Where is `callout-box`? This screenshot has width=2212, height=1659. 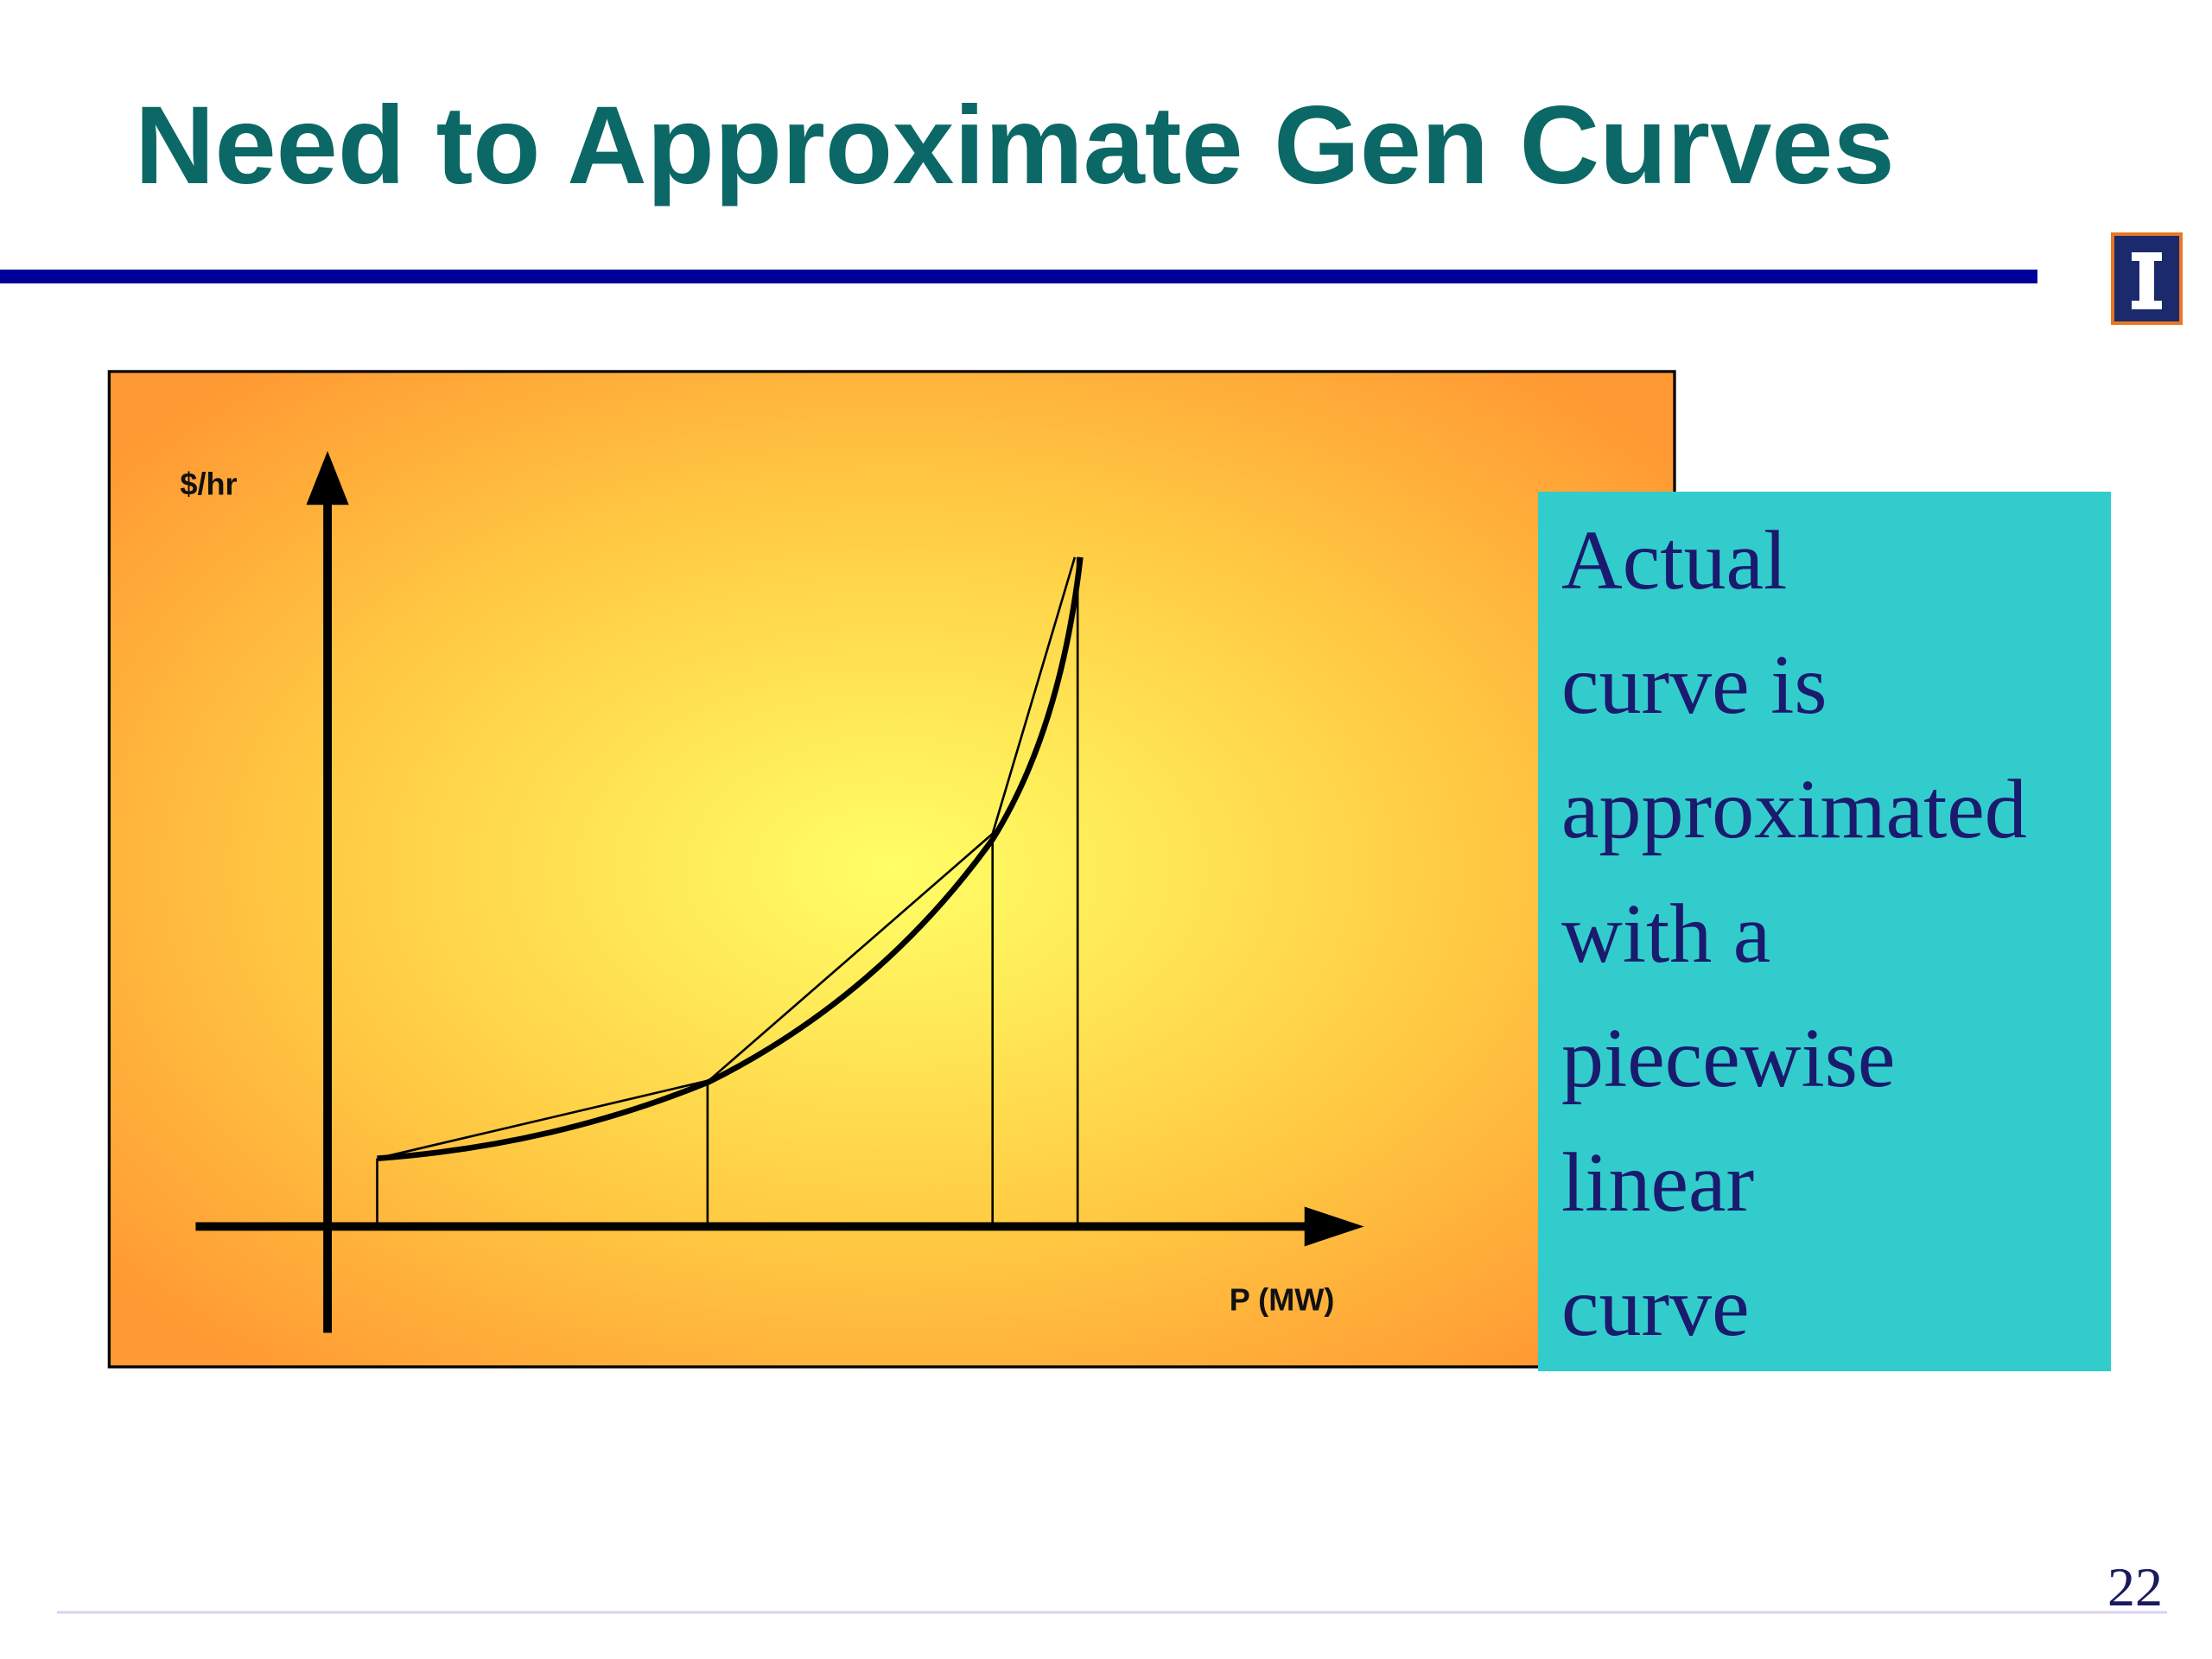 callout-box is located at coordinates (1824, 932).